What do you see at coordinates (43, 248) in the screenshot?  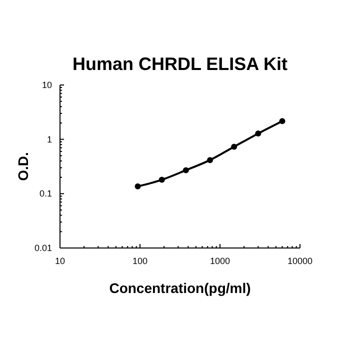 I see `y-tick-label: 0.01` at bounding box center [43, 248].